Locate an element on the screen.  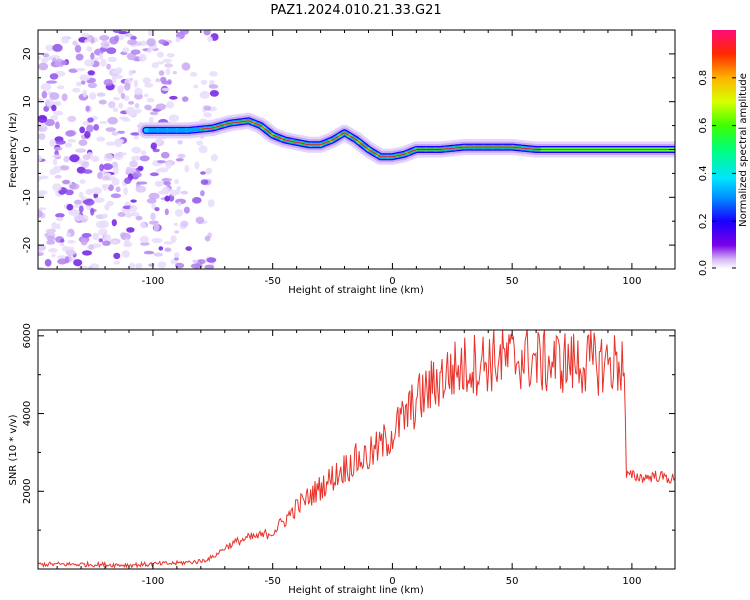
colorbar-tick-label: 0.4 is located at coordinates (703, 173).